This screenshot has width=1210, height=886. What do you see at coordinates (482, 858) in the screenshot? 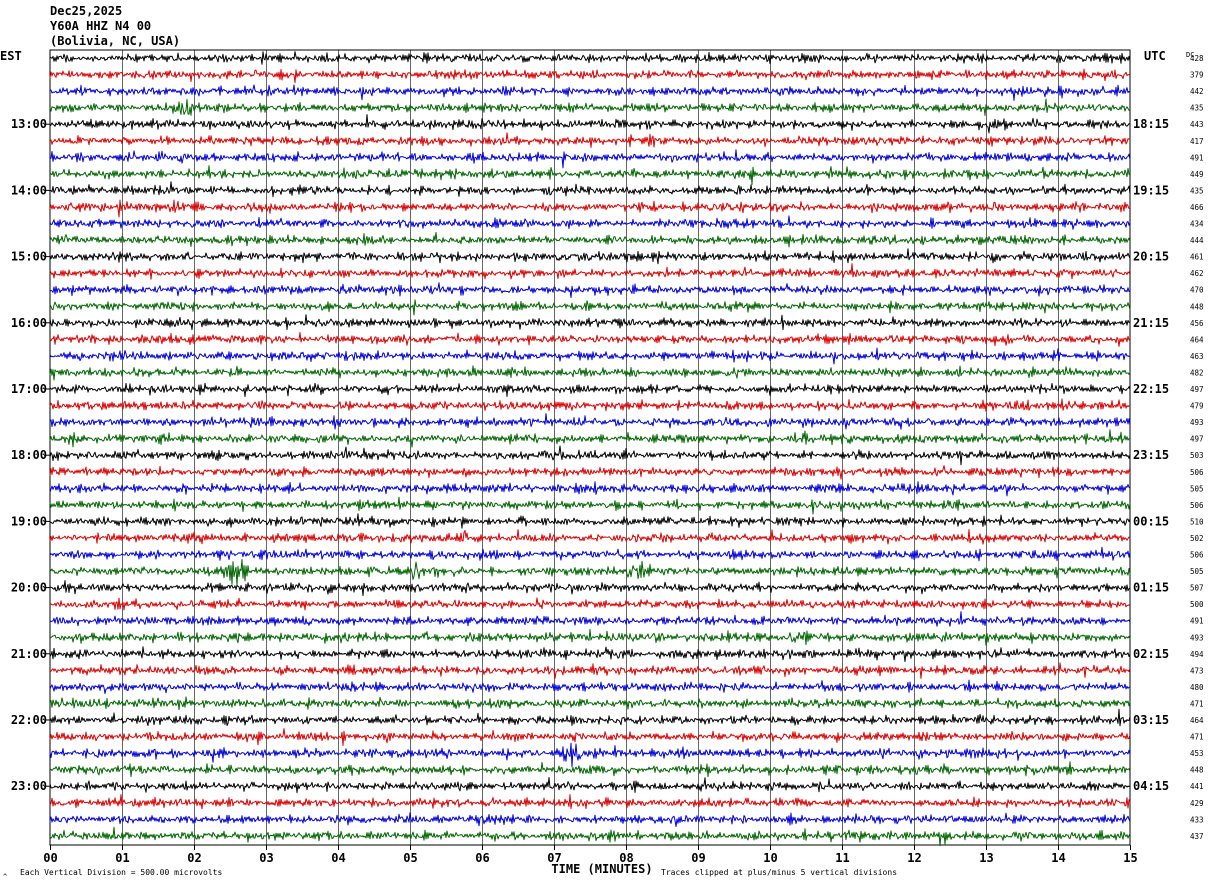
I see `x-tick-label: 06` at bounding box center [482, 858].